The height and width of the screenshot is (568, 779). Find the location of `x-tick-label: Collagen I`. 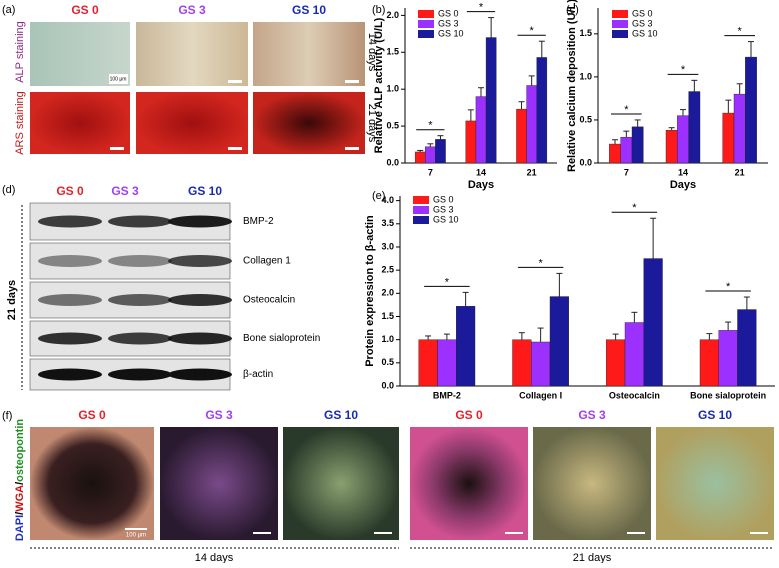

x-tick-label: Collagen I is located at coordinates (540, 395).